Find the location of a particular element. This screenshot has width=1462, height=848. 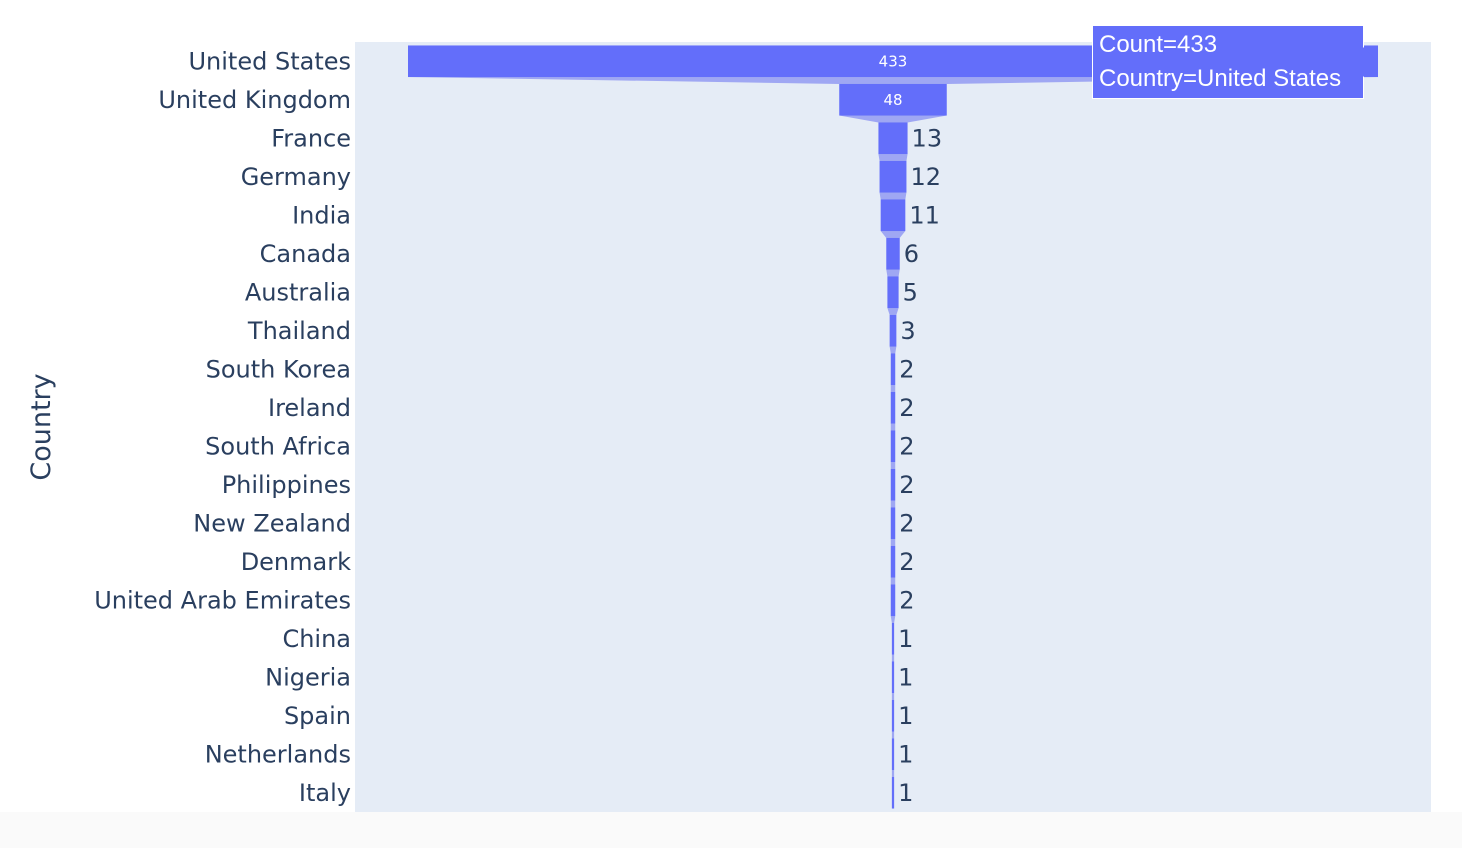

y-tick-label: United Kingdom is located at coordinates (254, 100).